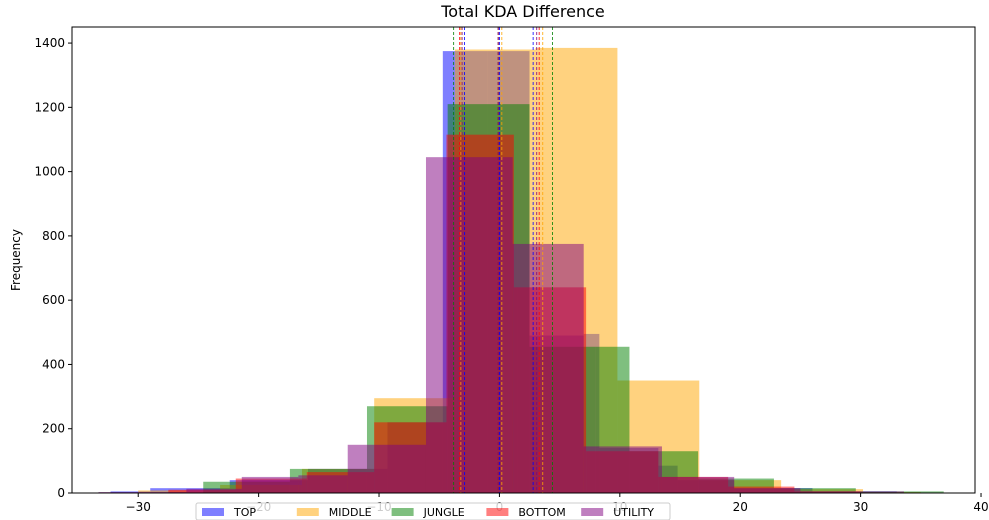 Image resolution: width=989 pixels, height=520 pixels. I want to click on legend-swatch-utility, so click(592, 512).